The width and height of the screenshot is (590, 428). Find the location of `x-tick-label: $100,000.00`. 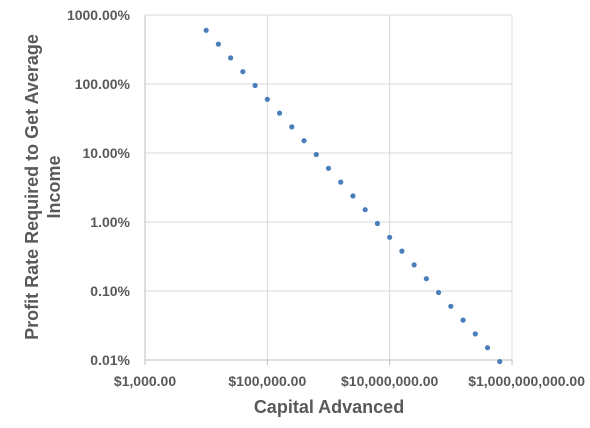

x-tick-label: $100,000.00 is located at coordinates (267, 381).